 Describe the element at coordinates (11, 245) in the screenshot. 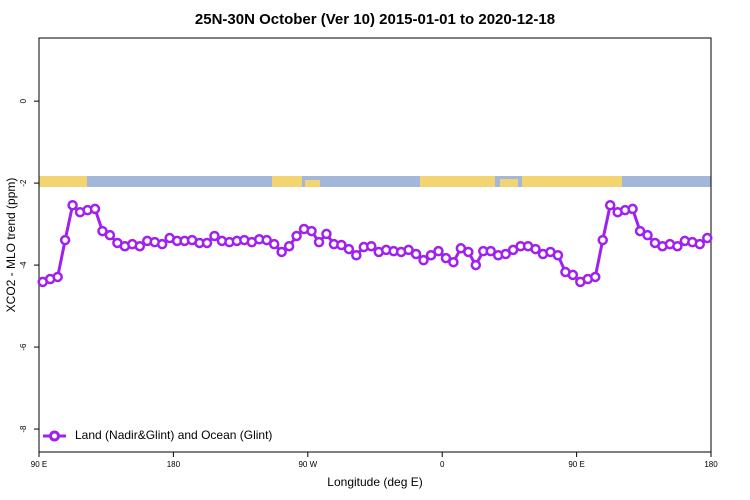

I see `y-axis-label: XCO2 - MLO trend (ppm)` at that location.